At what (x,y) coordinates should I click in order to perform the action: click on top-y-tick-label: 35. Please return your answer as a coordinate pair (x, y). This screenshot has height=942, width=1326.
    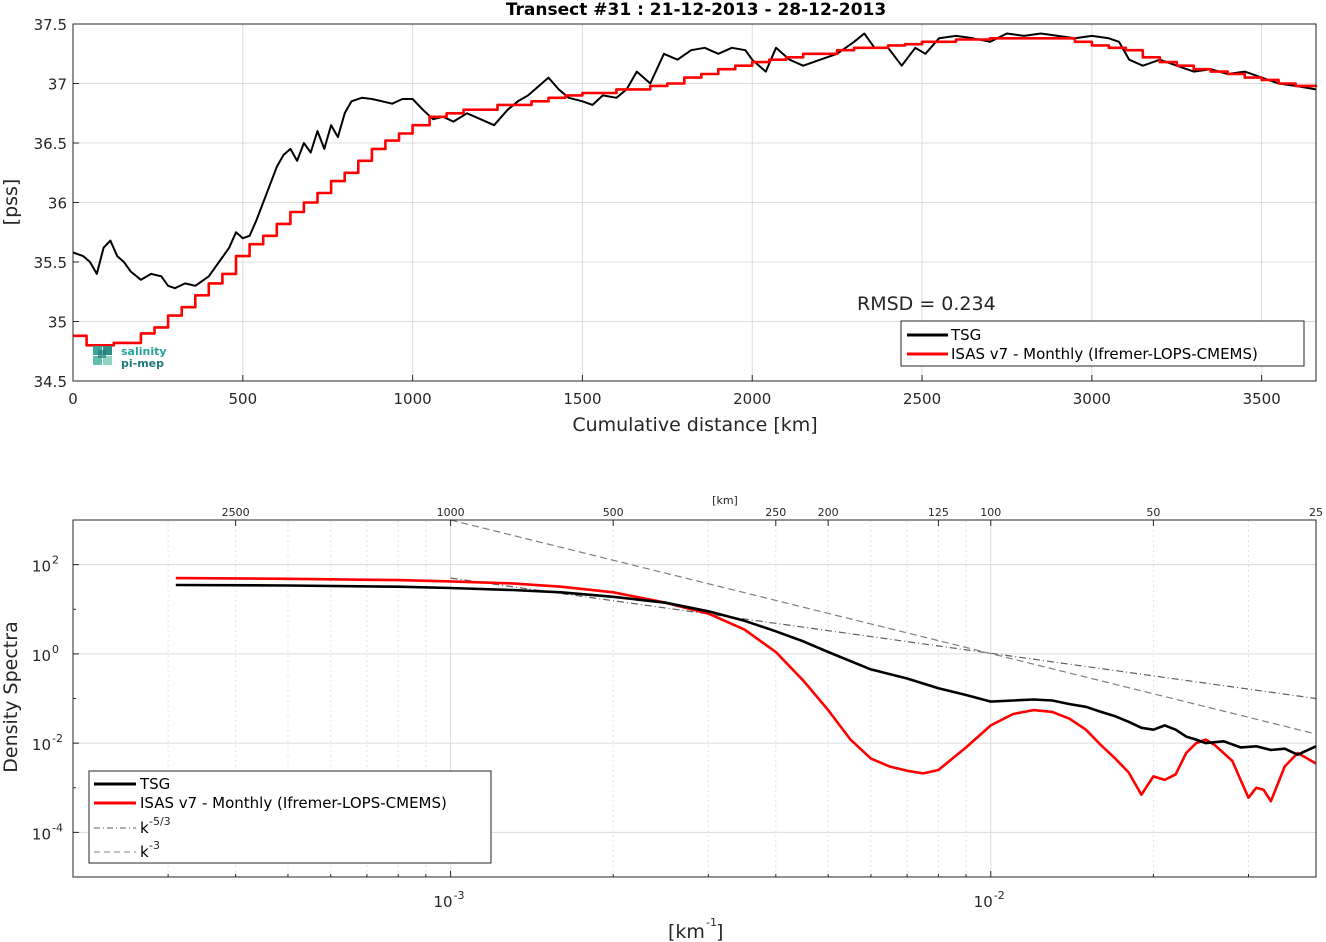
    Looking at the image, I should click on (57, 323).